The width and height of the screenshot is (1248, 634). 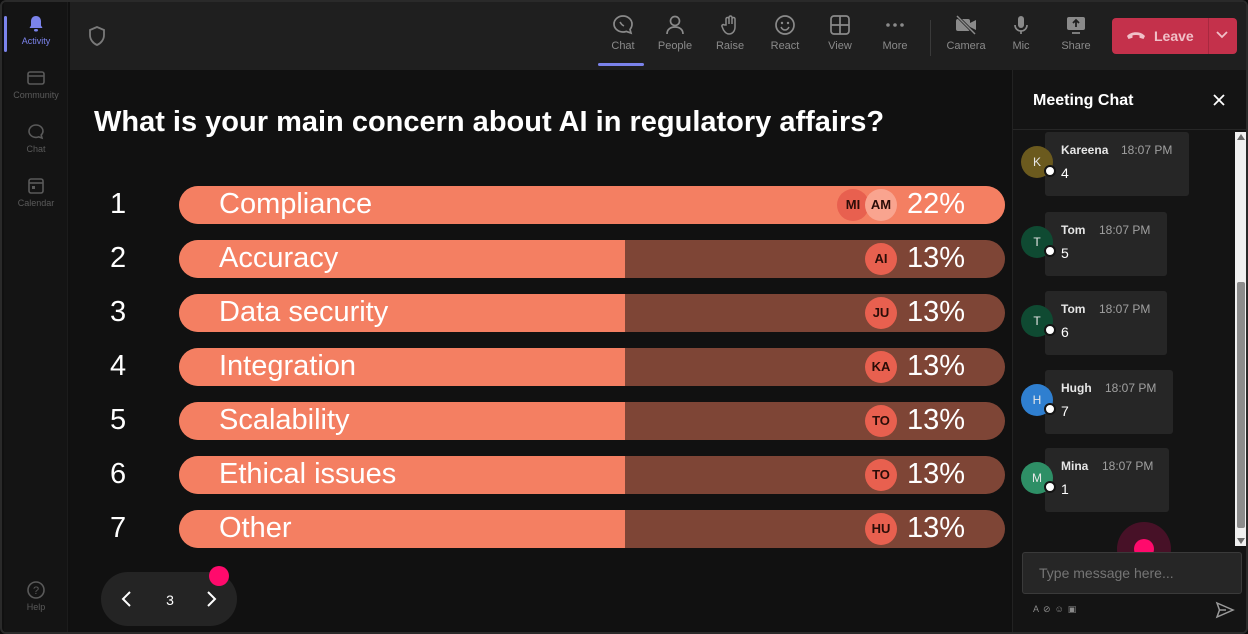 I want to click on format-toolbar: A⊘☺▣, so click(x=1056, y=609).